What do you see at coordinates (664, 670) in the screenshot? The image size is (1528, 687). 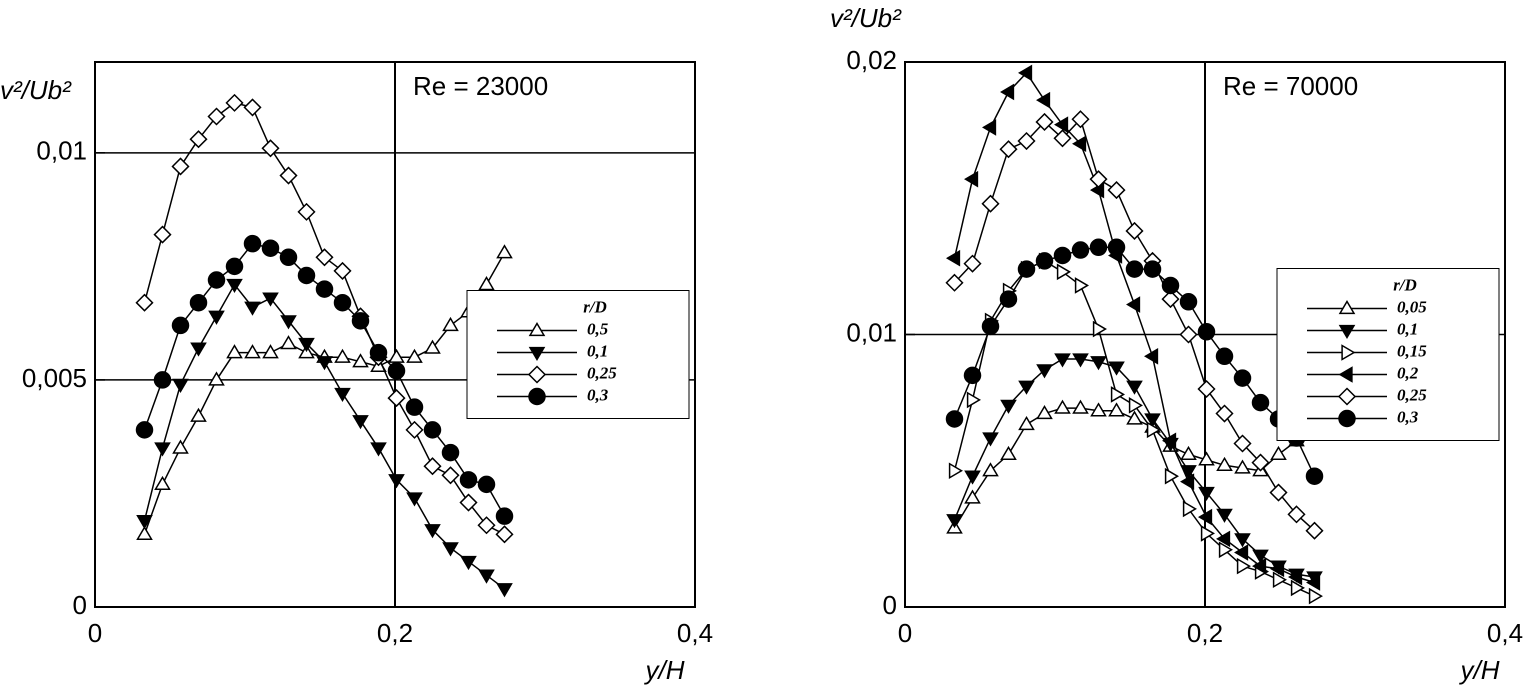 I see `x-axis-label: y/H` at bounding box center [664, 670].